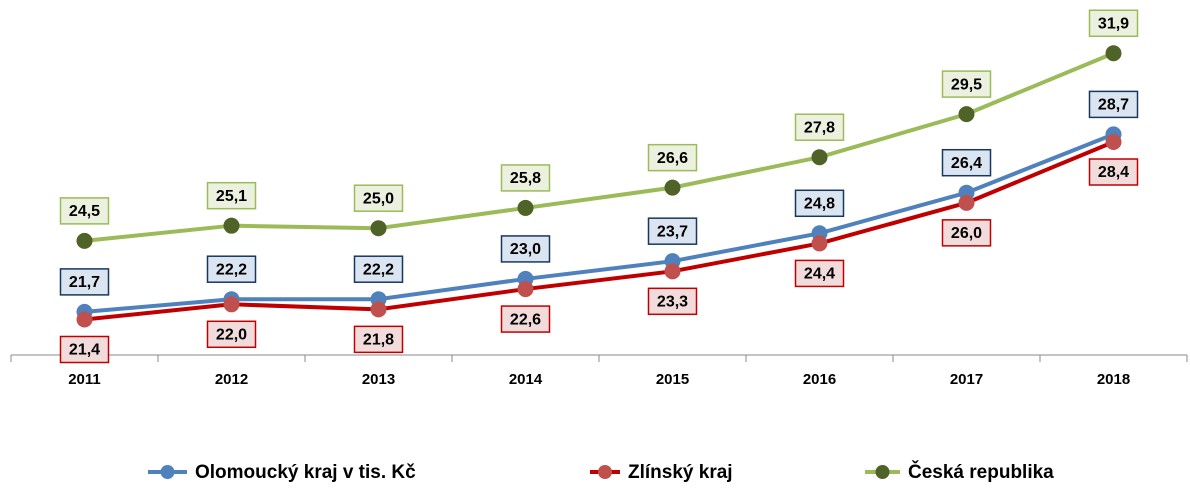 Image resolution: width=1190 pixels, height=489 pixels. I want to click on data-label-text: 22,0, so click(231, 335).